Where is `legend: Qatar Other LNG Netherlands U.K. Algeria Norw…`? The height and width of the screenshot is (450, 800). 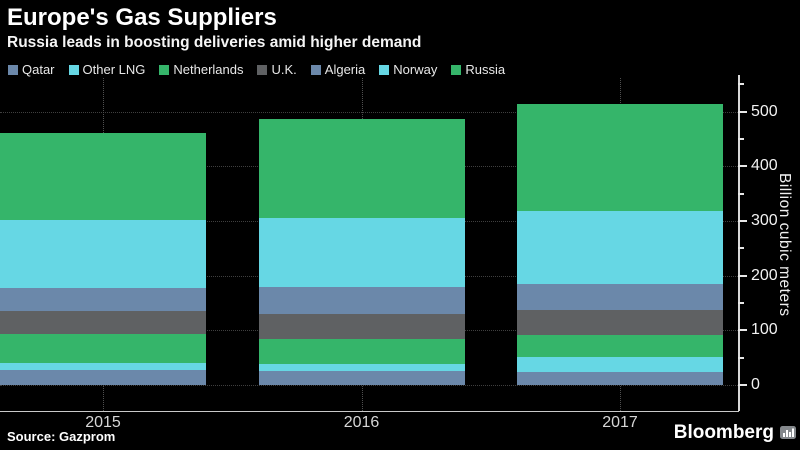 legend: Qatar Other LNG Netherlands U.K. Algeria Norw… is located at coordinates (256, 69).